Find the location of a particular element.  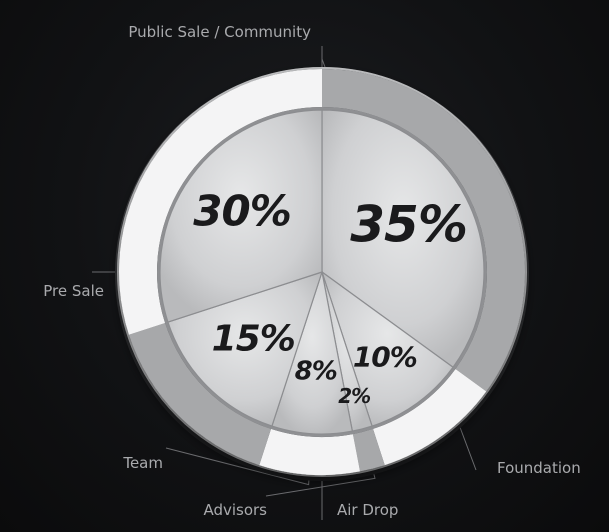

pie-slice-public-sale-community is located at coordinates (241, 216).